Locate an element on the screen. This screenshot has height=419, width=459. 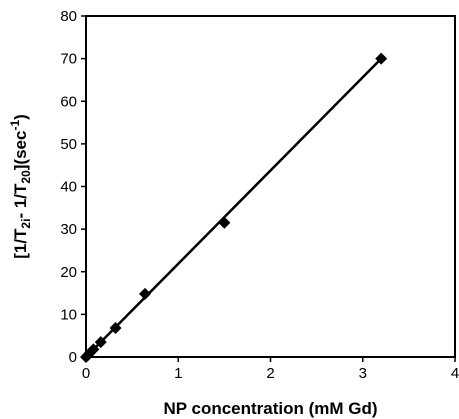
y-tick-label: 70 is located at coordinates (68, 59).